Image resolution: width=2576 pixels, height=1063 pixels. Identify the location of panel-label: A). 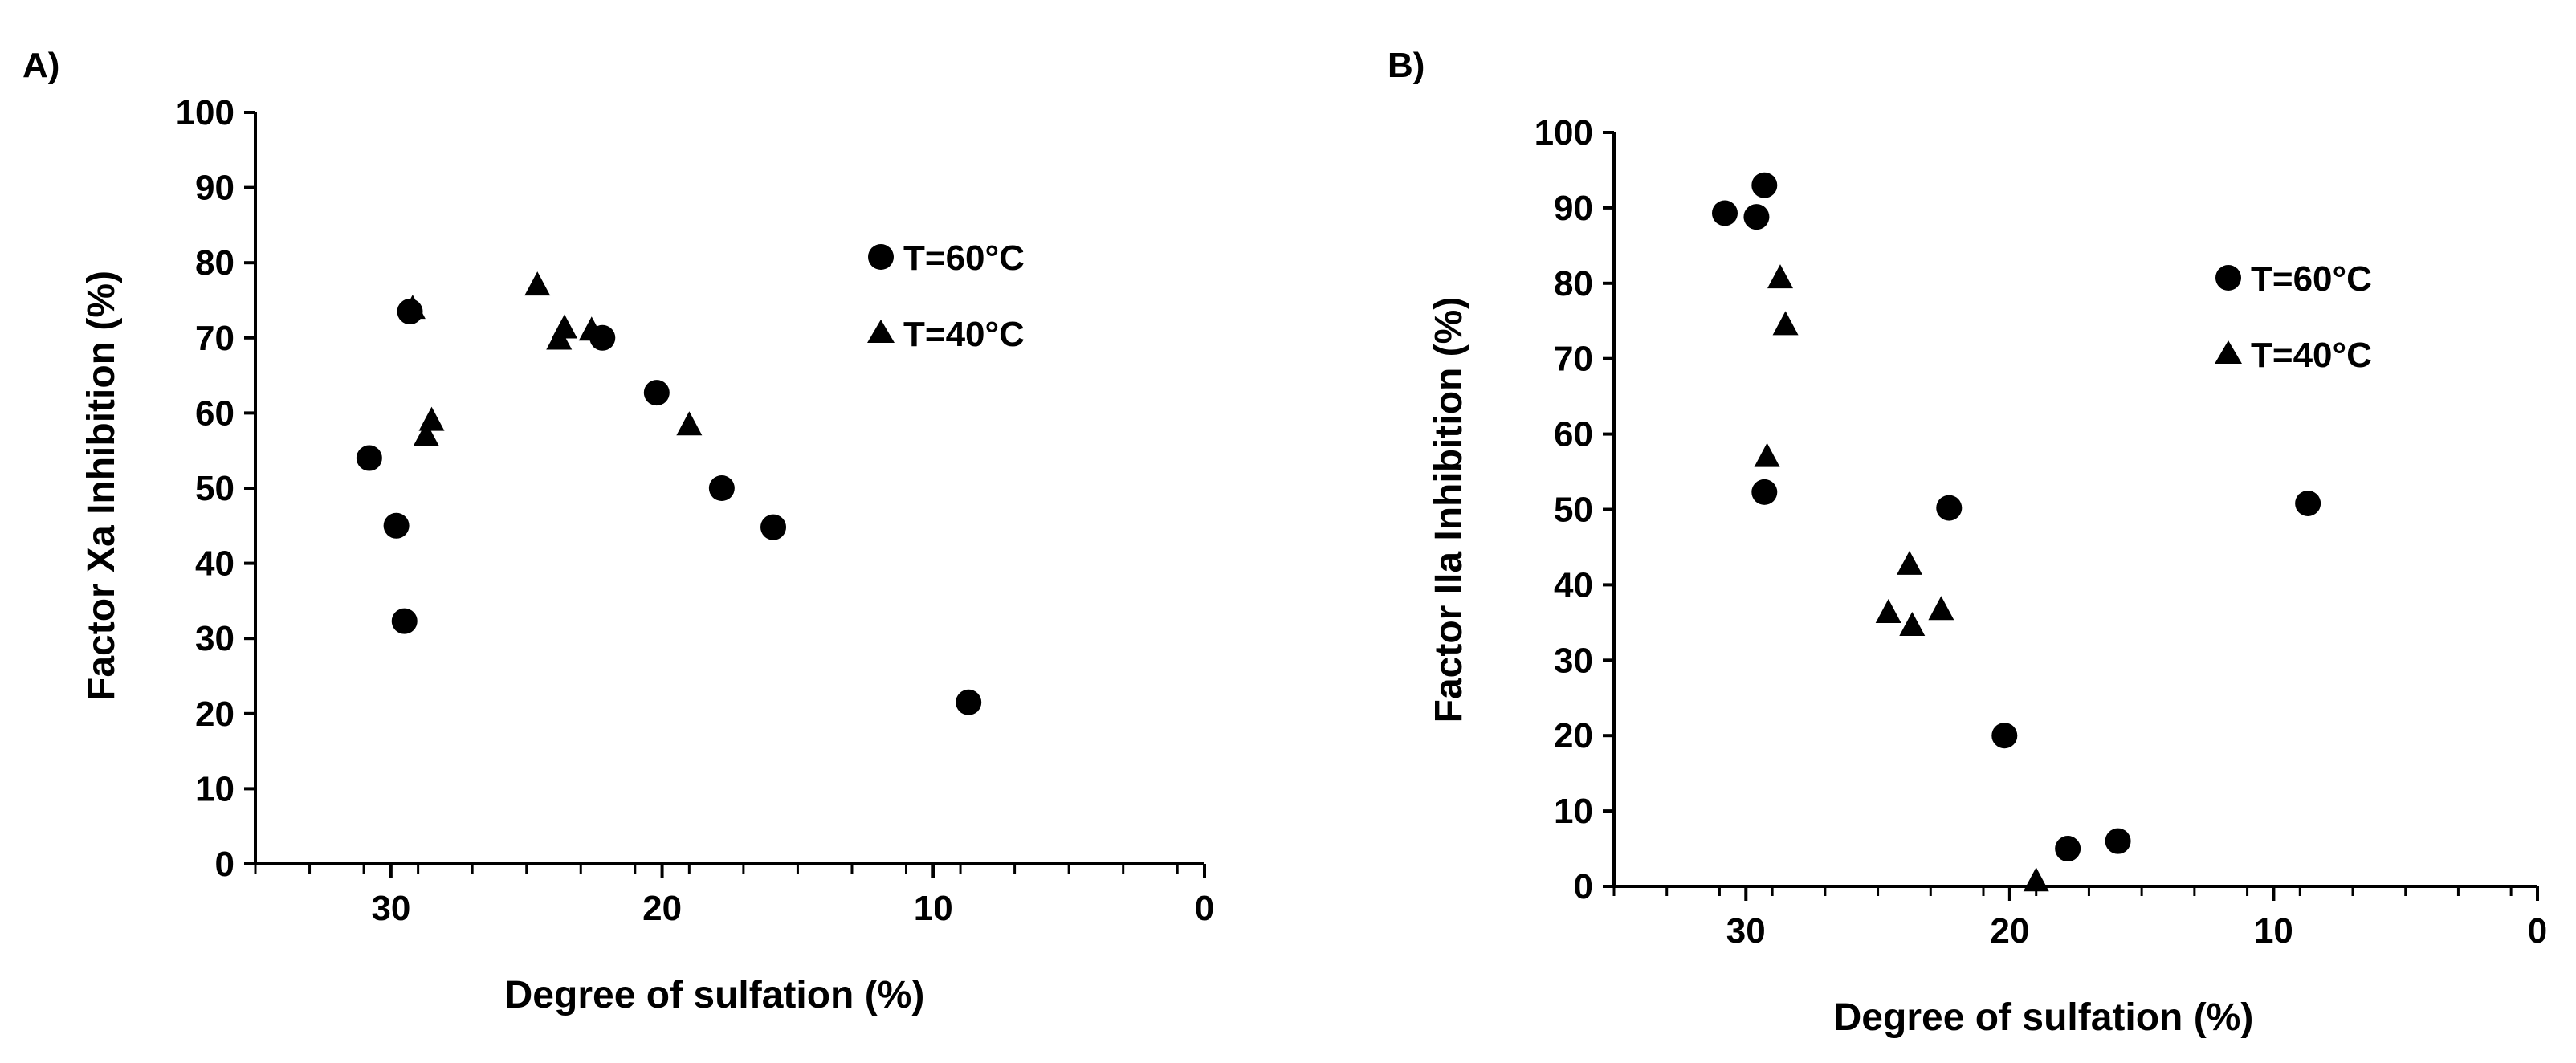
(40, 65).